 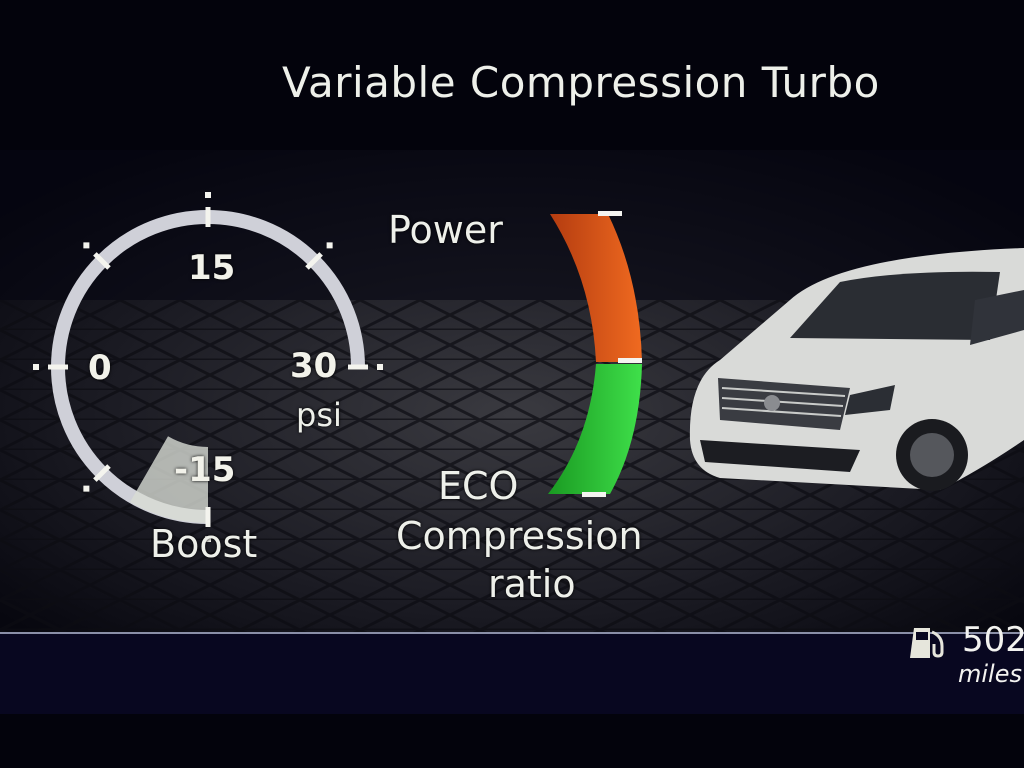 I want to click on boost-label: Boost, so click(x=204, y=544).